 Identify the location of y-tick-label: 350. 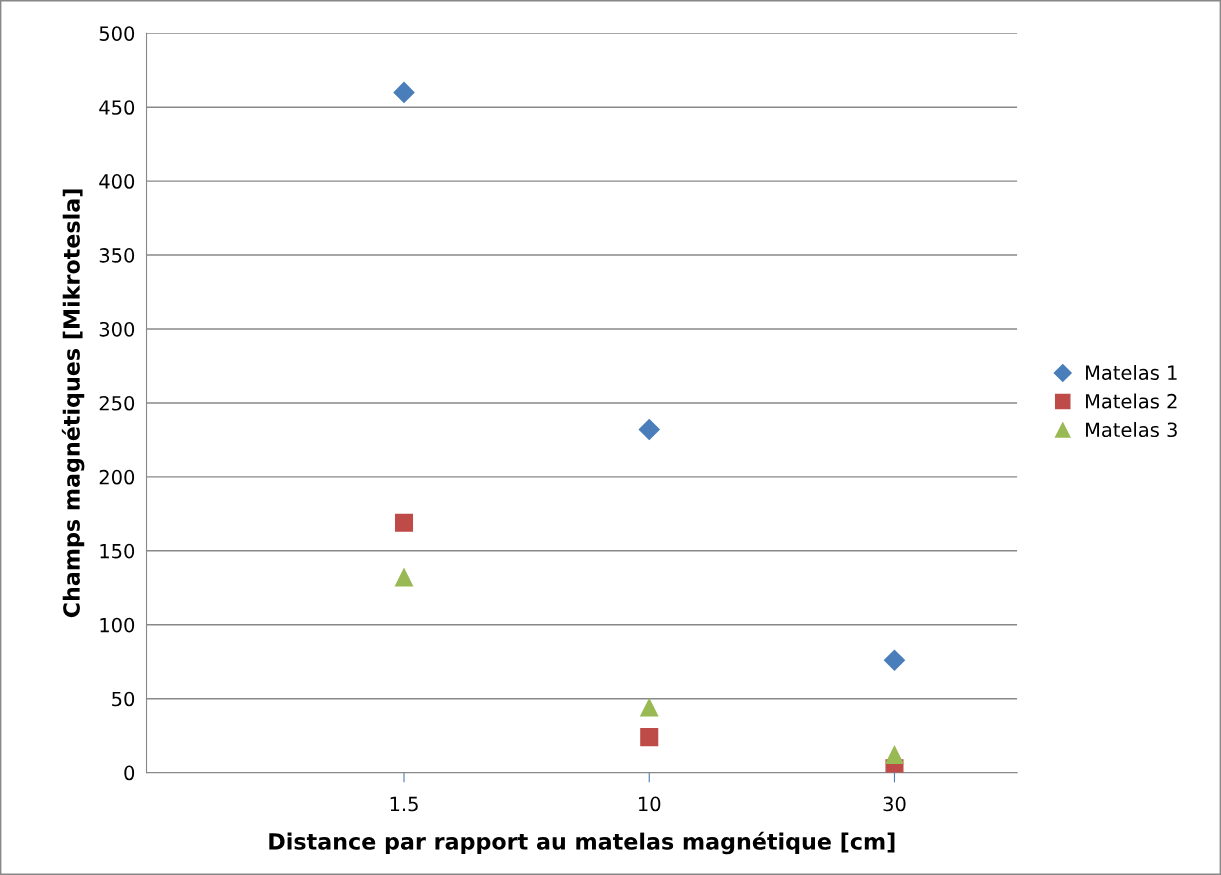
(117, 255).